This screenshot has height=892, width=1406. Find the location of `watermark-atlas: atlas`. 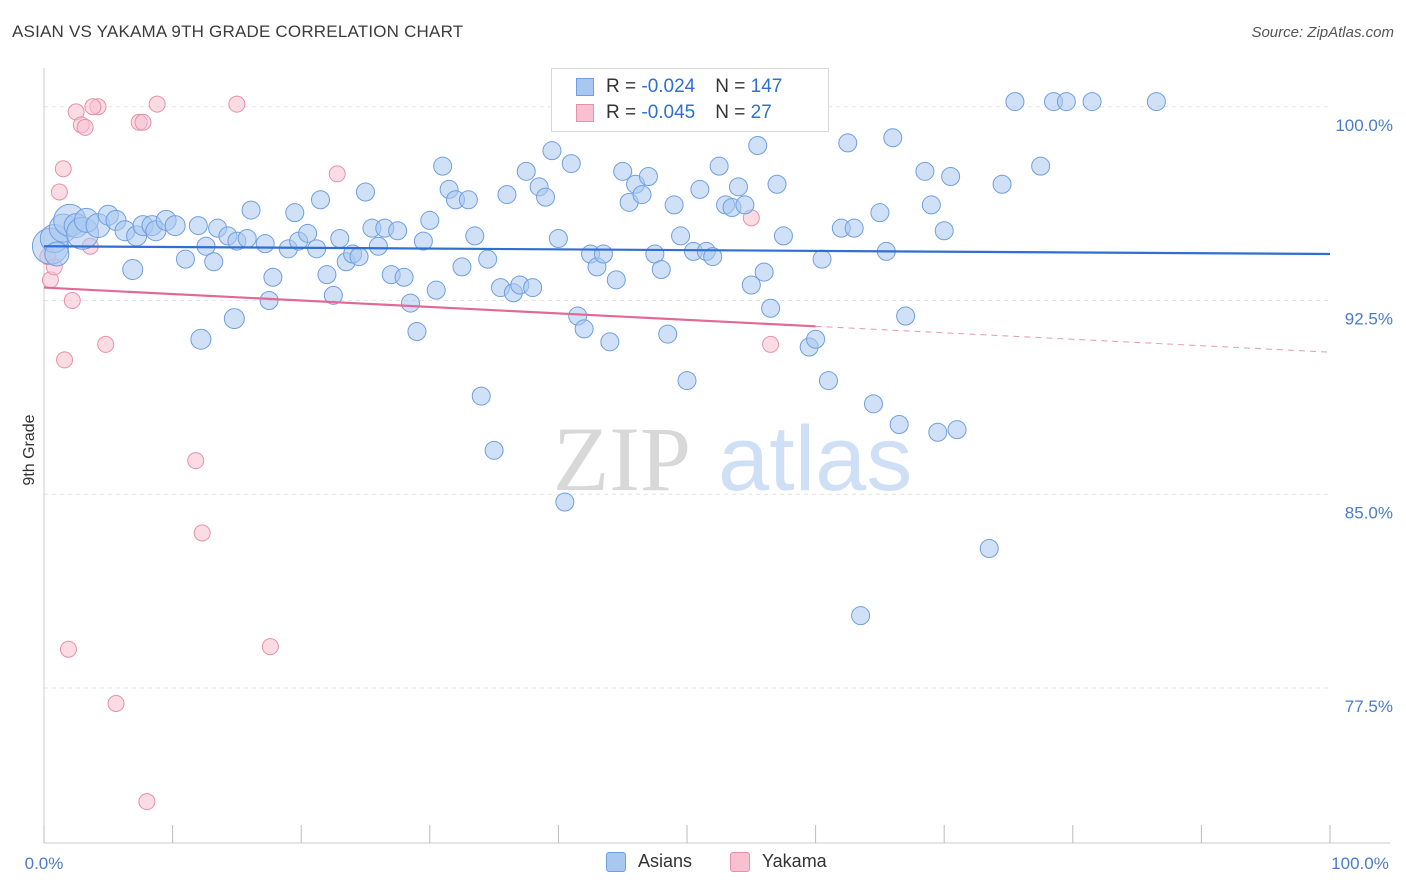

watermark-atlas: atlas is located at coordinates (815, 459).